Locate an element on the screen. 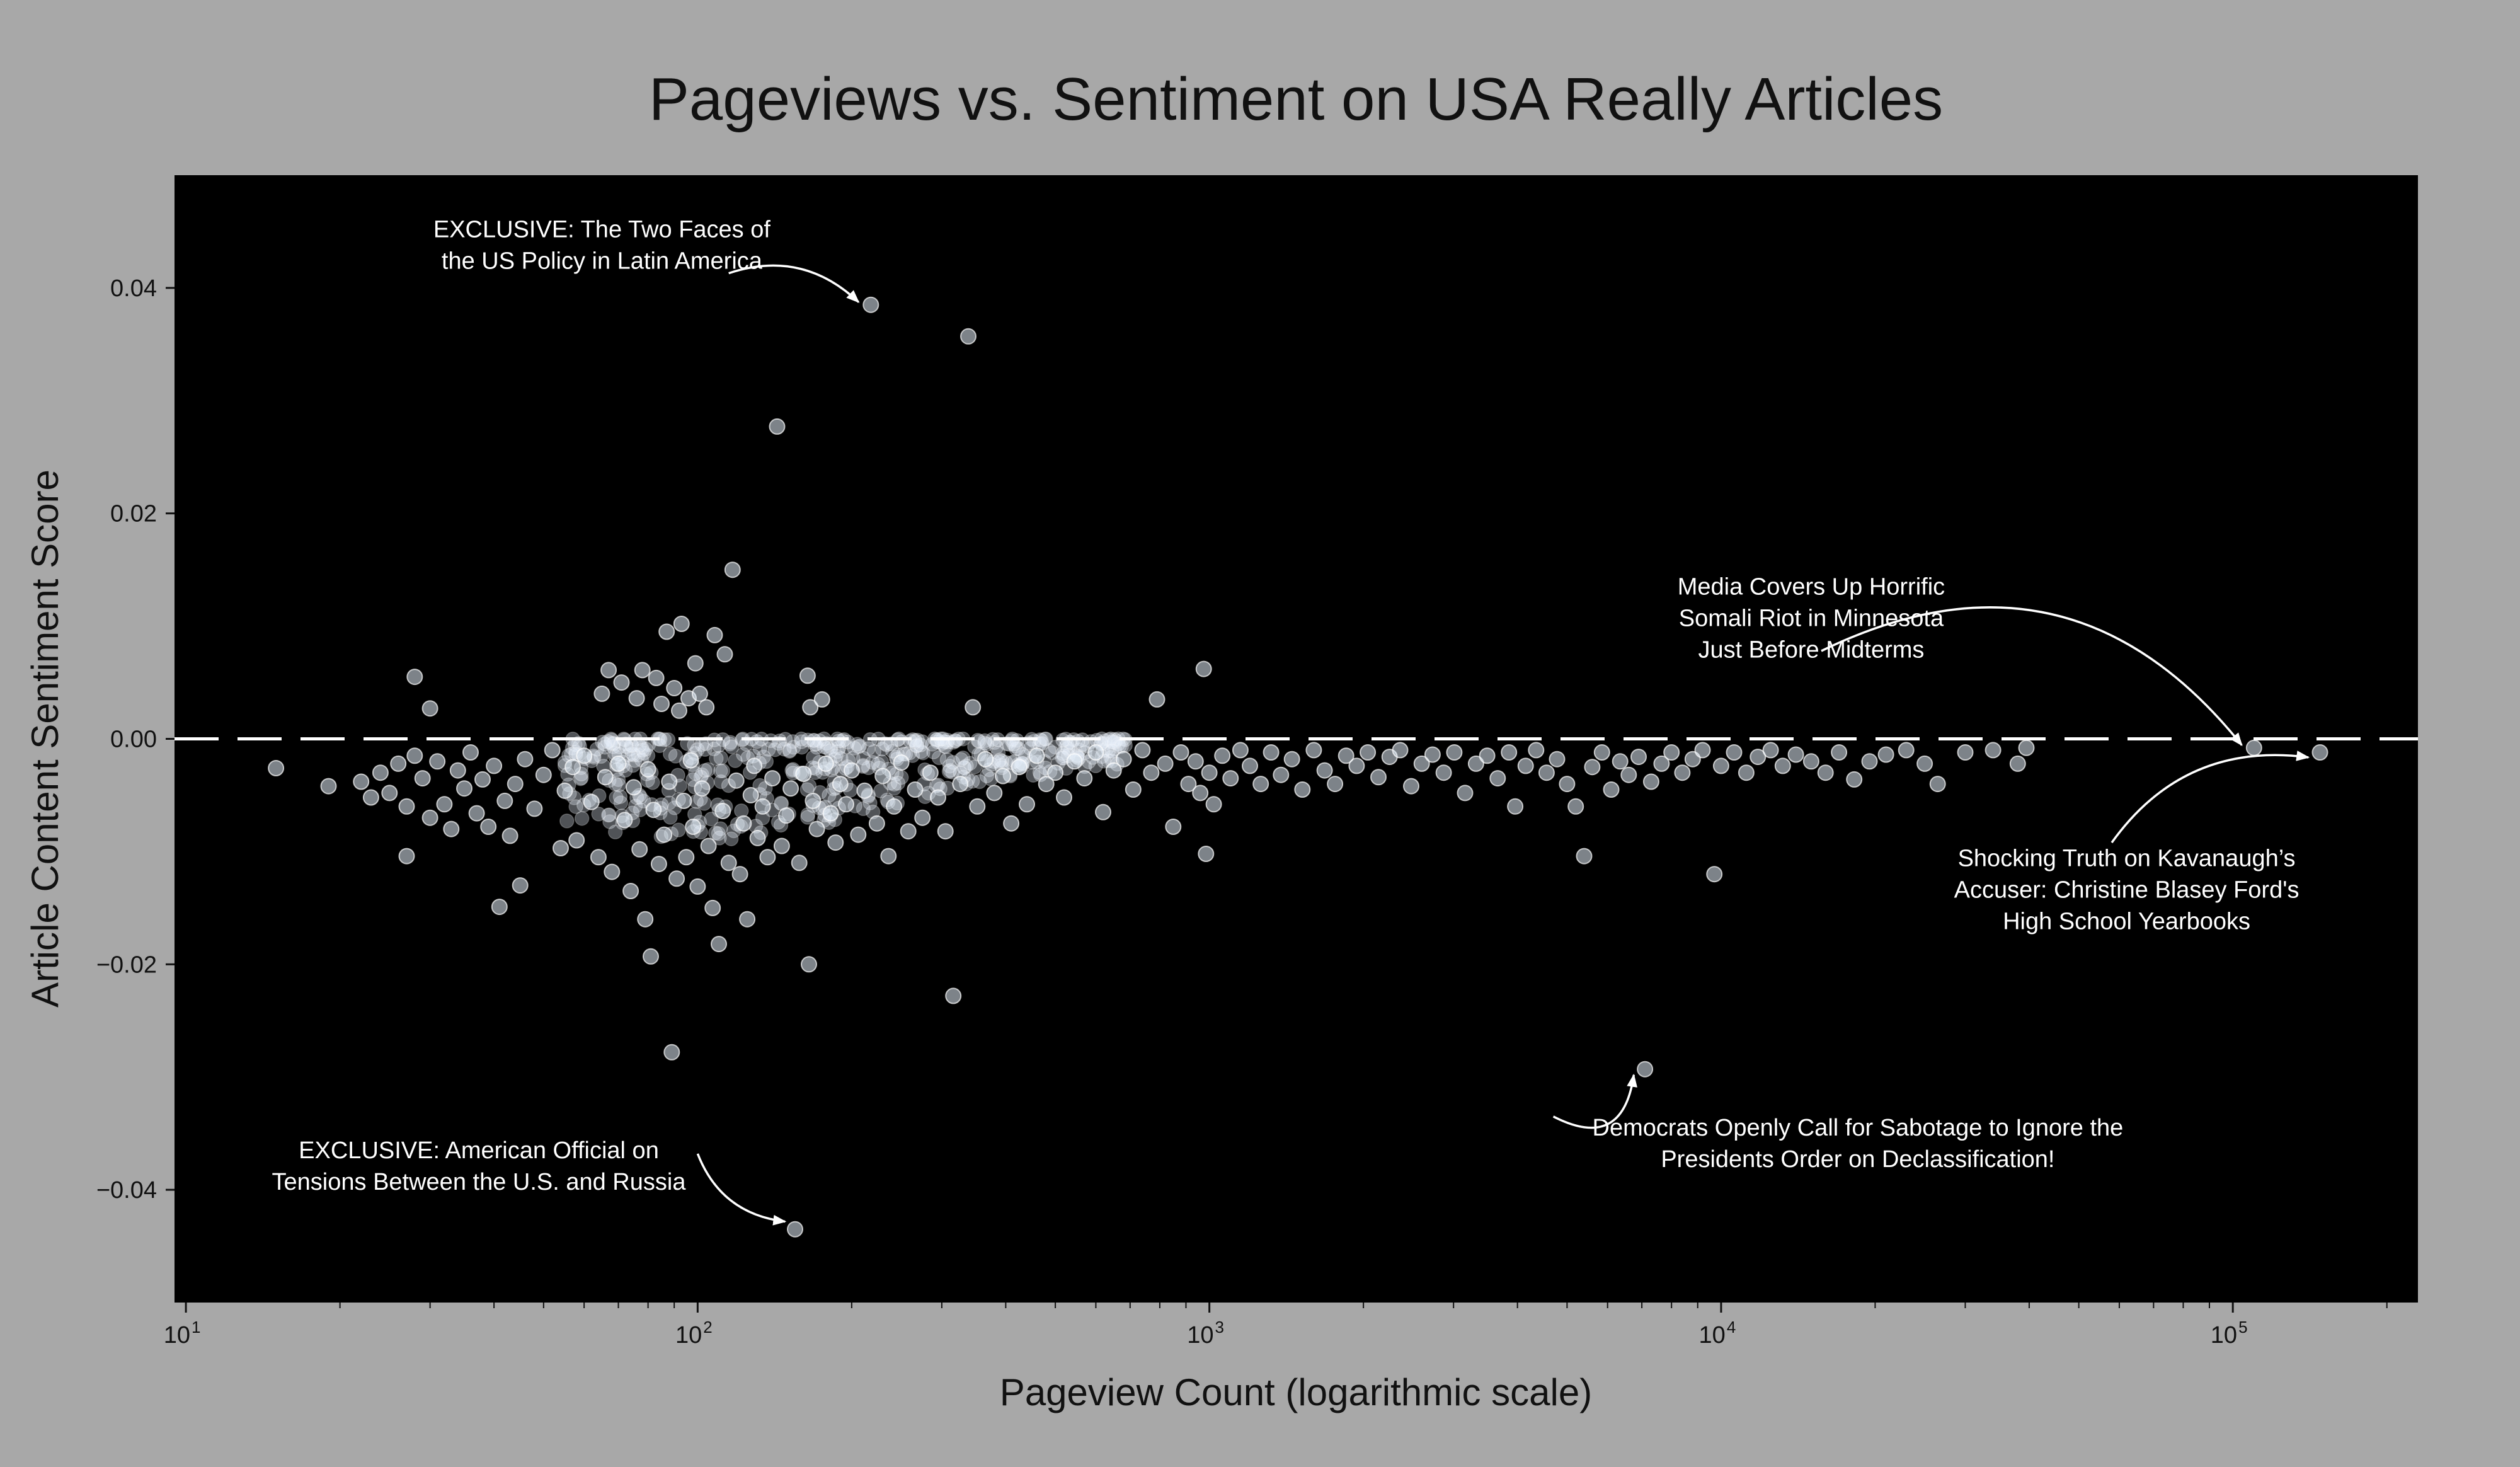 The width and height of the screenshot is (2520, 1467). annotation-text-line: EXCLUSIVE: American Official on is located at coordinates (479, 1150).